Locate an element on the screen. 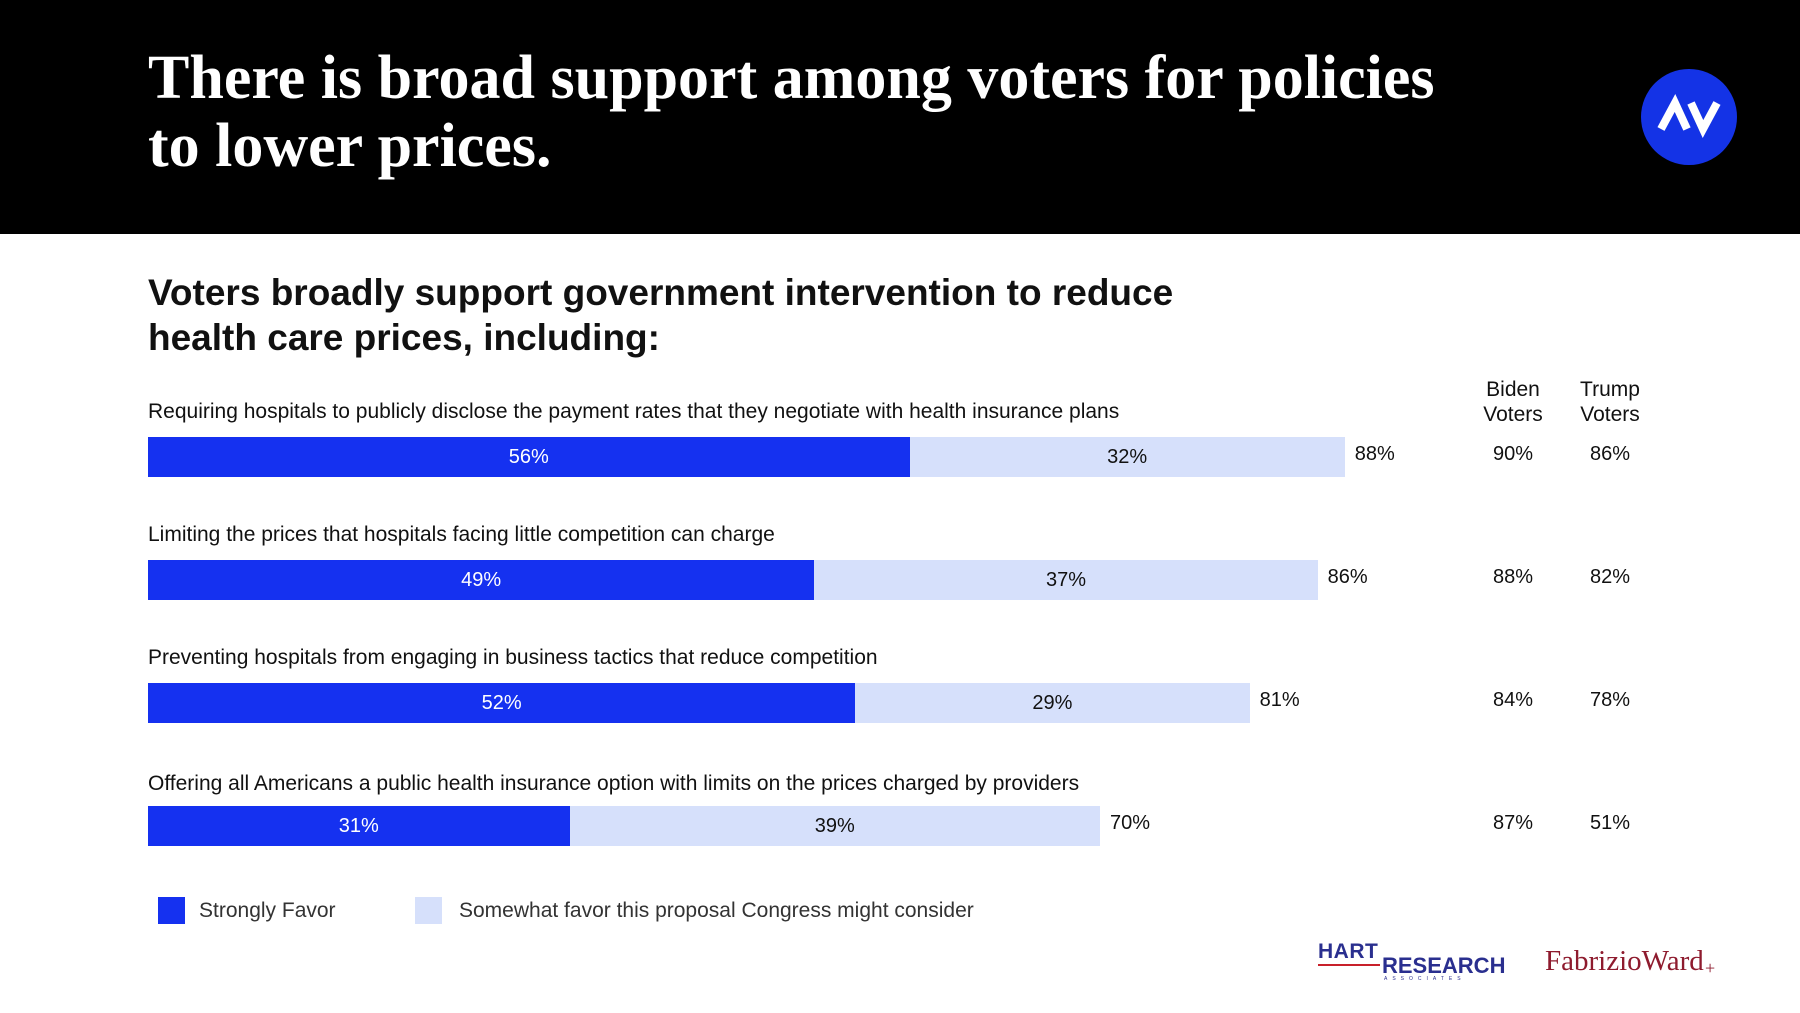  biden-value: 88% is located at coordinates (1513, 577).